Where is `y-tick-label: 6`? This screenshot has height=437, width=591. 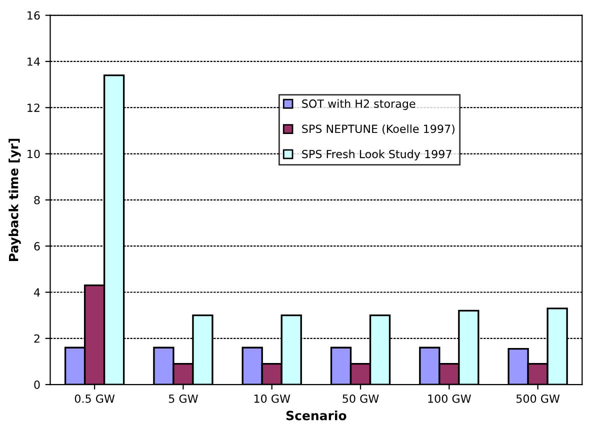
y-tick-label: 6 is located at coordinates (37, 246).